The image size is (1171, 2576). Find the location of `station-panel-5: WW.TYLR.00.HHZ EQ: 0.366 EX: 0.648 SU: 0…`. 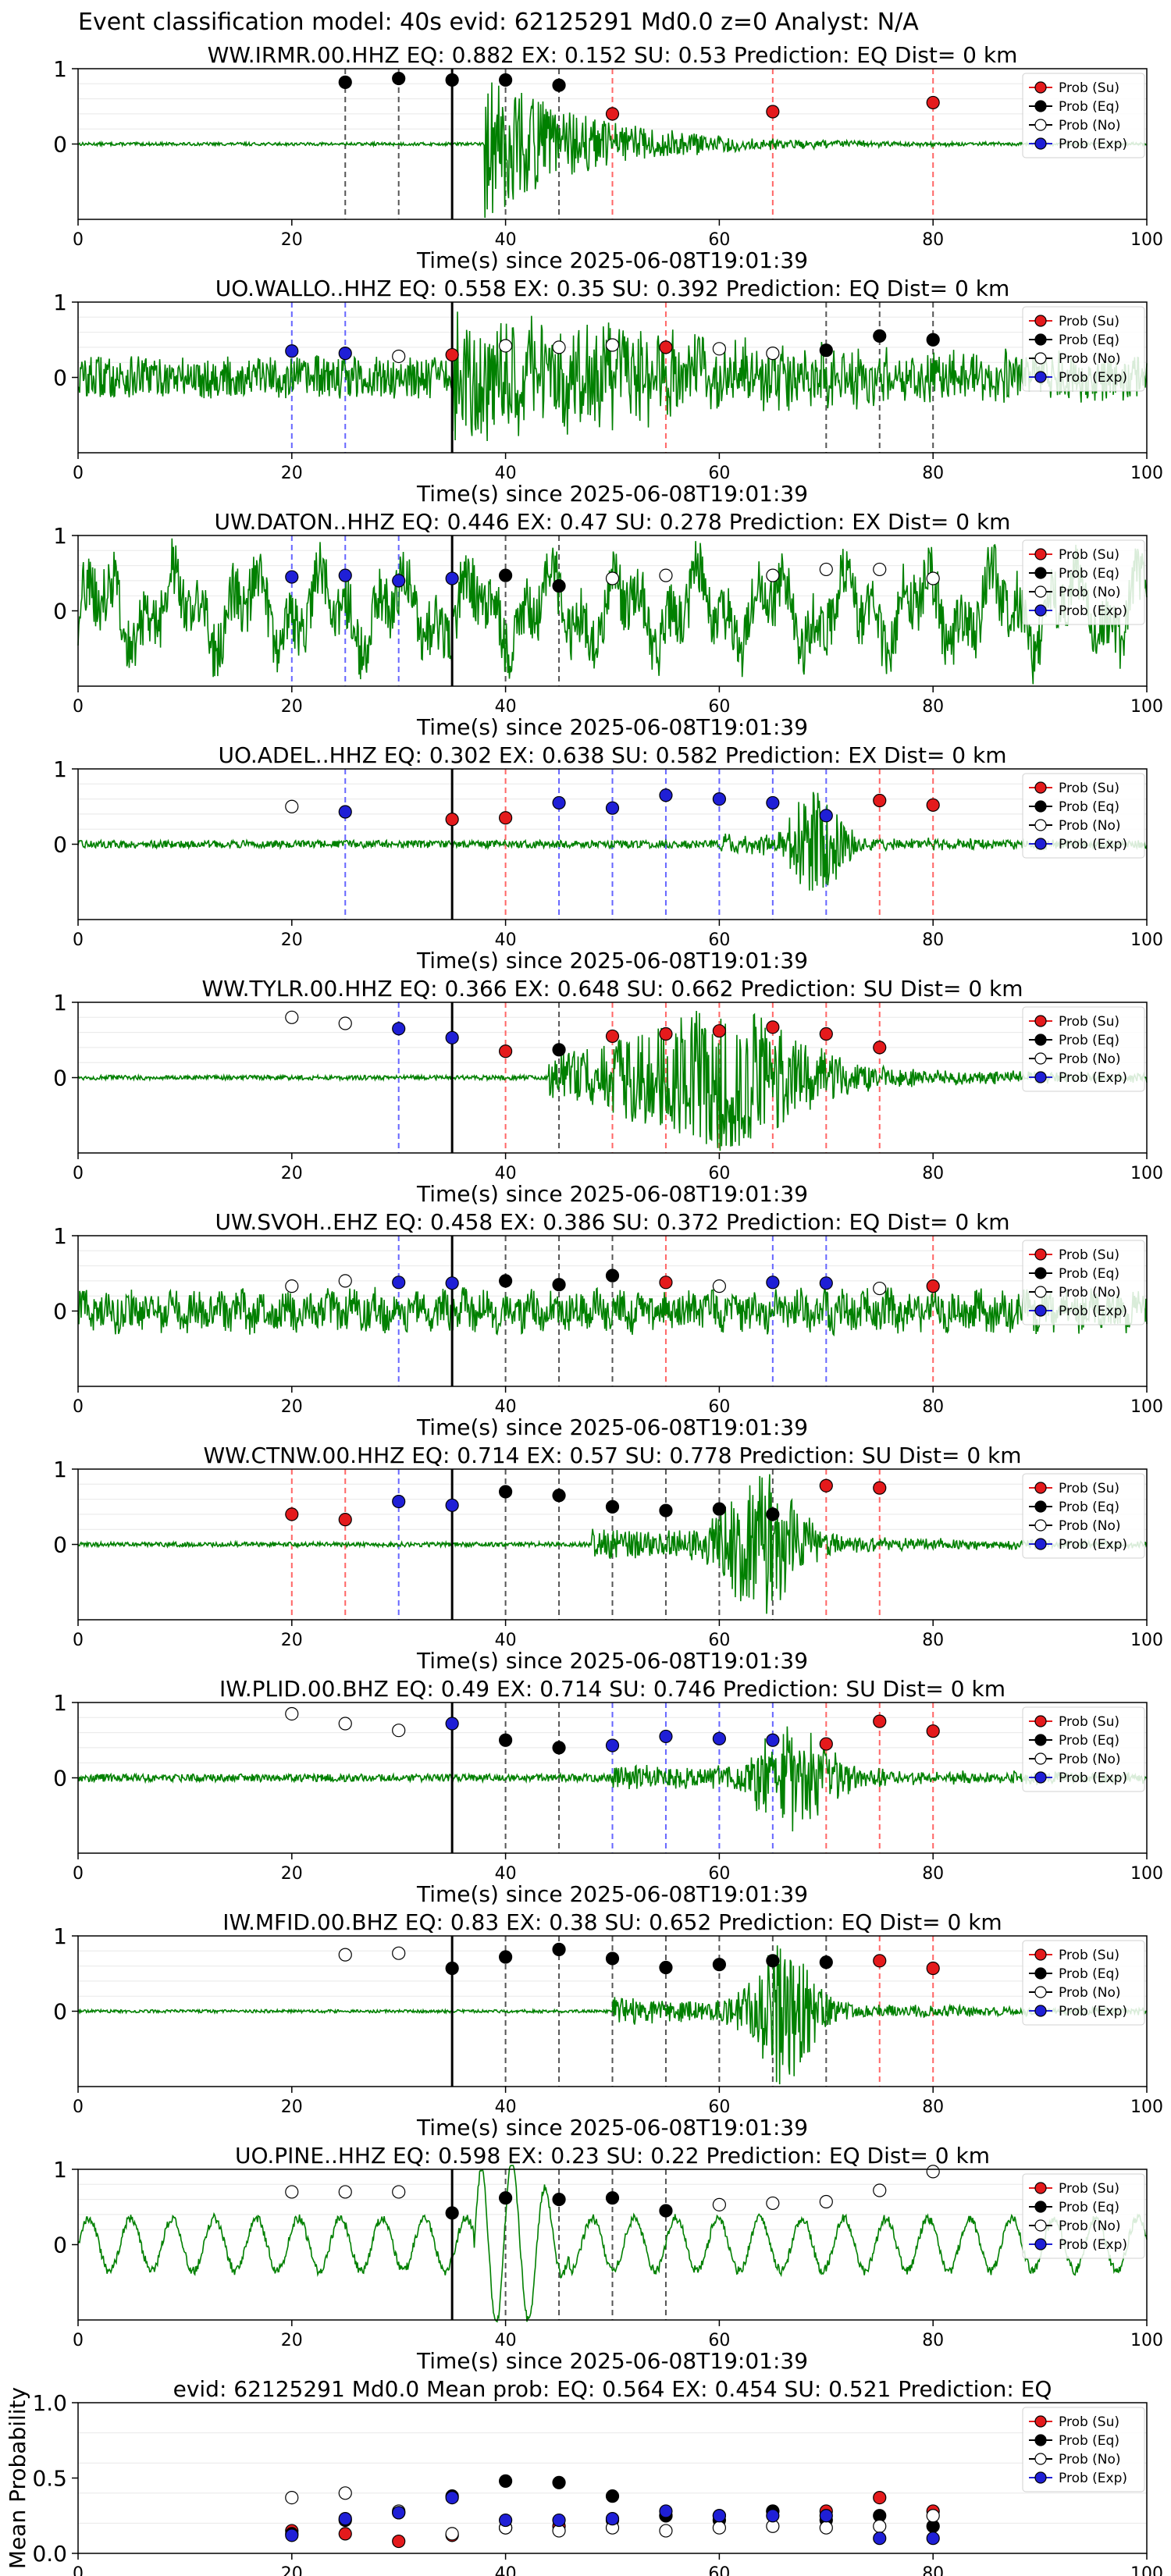

station-panel-5: WW.TYLR.00.HHZ EQ: 0.366 EX: 0.648 SU: 0… is located at coordinates (608, 1091).